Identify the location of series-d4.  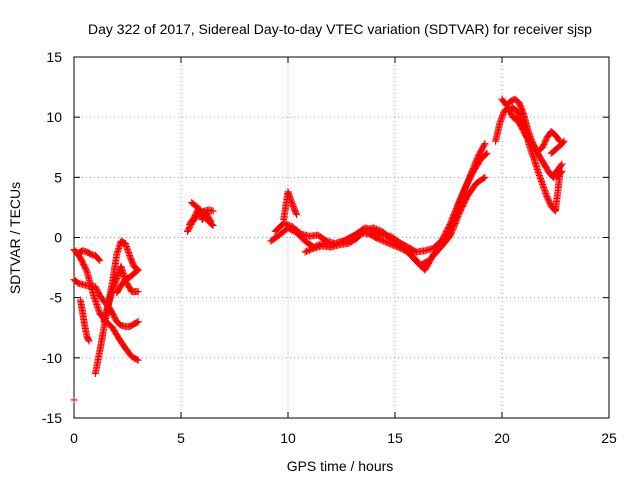
(557, 147).